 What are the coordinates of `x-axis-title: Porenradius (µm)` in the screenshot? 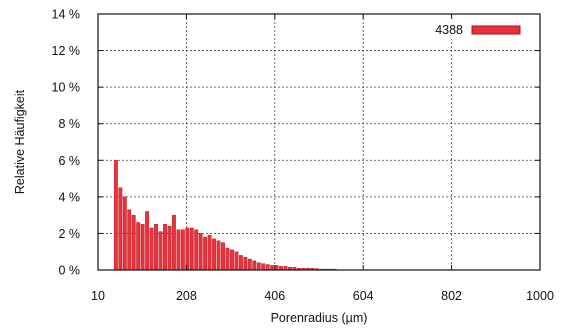 It's located at (319, 318).